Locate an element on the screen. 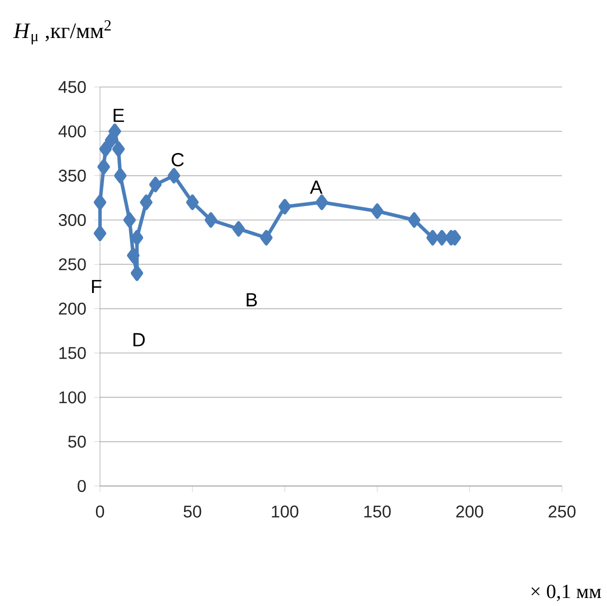 The image size is (607, 606). y-tick-label: 100 is located at coordinates (72, 397).